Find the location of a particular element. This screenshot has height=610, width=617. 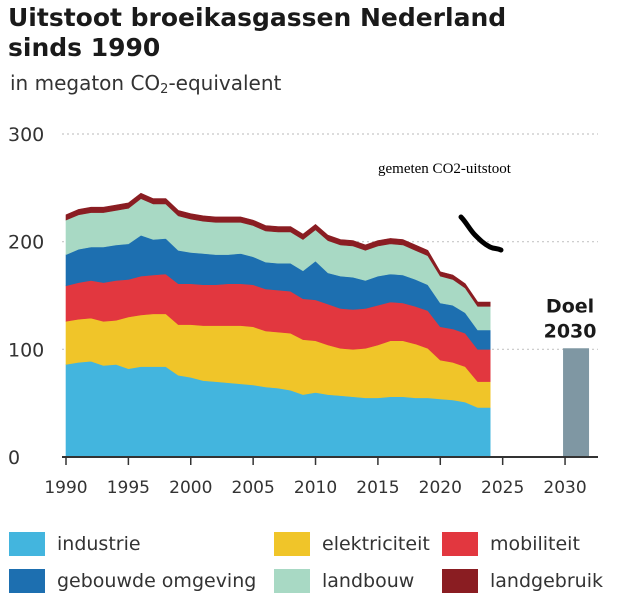

legend-label-landbouw: landbouw is located at coordinates (368, 581).